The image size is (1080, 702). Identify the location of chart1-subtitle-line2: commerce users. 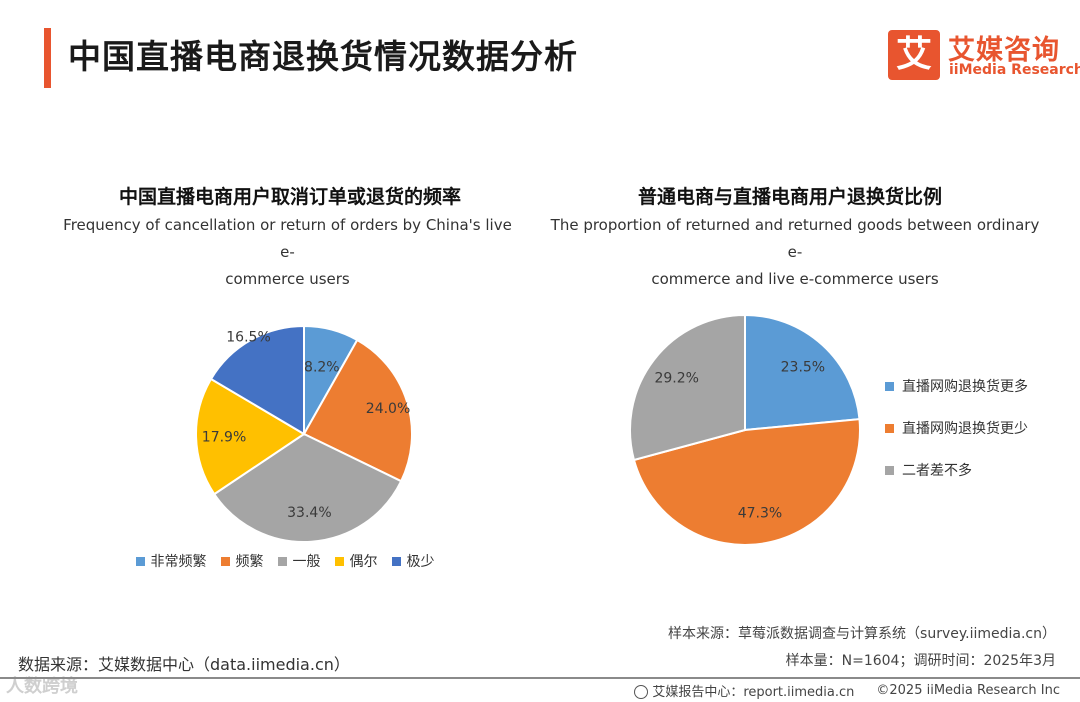
(287, 279).